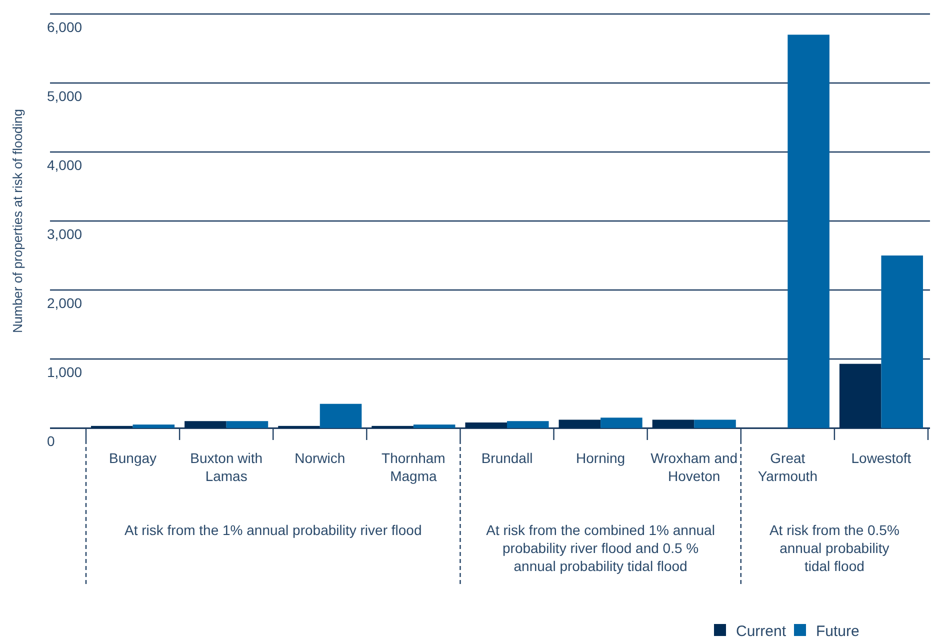 The width and height of the screenshot is (933, 639). What do you see at coordinates (761, 631) in the screenshot?
I see `legend-label: Current` at bounding box center [761, 631].